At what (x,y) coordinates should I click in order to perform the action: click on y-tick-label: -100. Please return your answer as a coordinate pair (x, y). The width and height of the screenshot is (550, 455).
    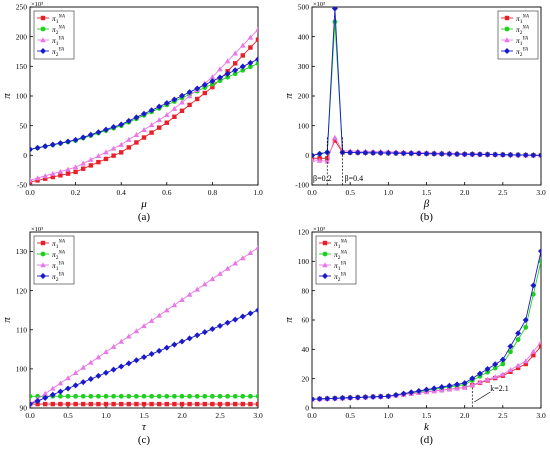
    Looking at the image, I should click on (302, 185).